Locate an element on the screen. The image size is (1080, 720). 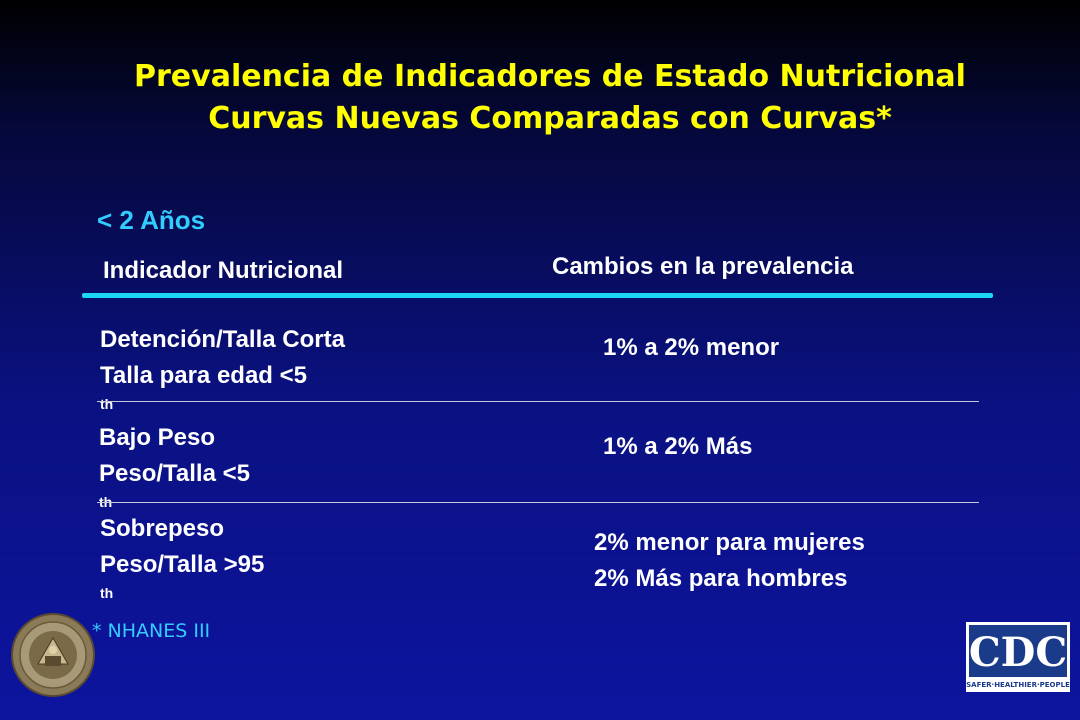
university-seal-icon is located at coordinates (53, 655).